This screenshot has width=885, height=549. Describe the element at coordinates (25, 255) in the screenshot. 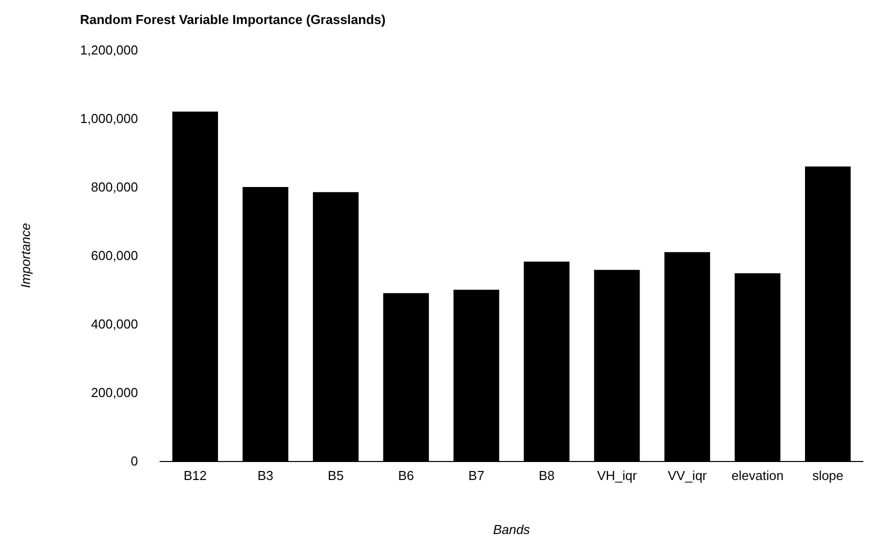

I see `y-axis-title: Importance` at that location.